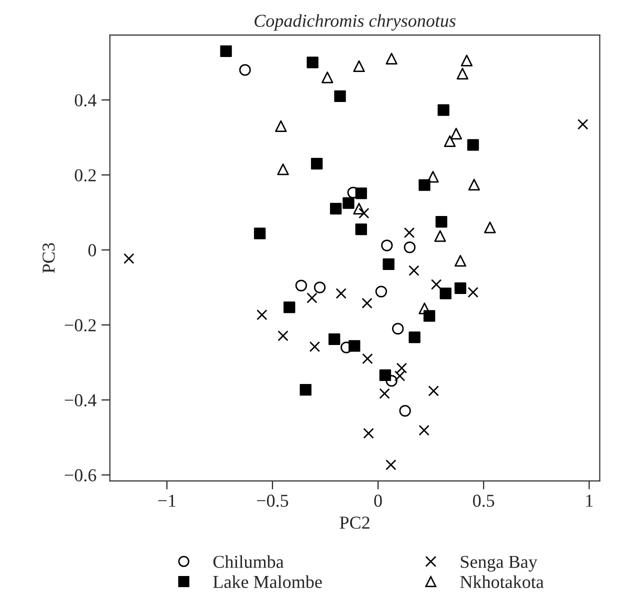 The height and width of the screenshot is (615, 628). What do you see at coordinates (267, 581) in the screenshot?
I see `legend-label: Lake Malombe` at bounding box center [267, 581].